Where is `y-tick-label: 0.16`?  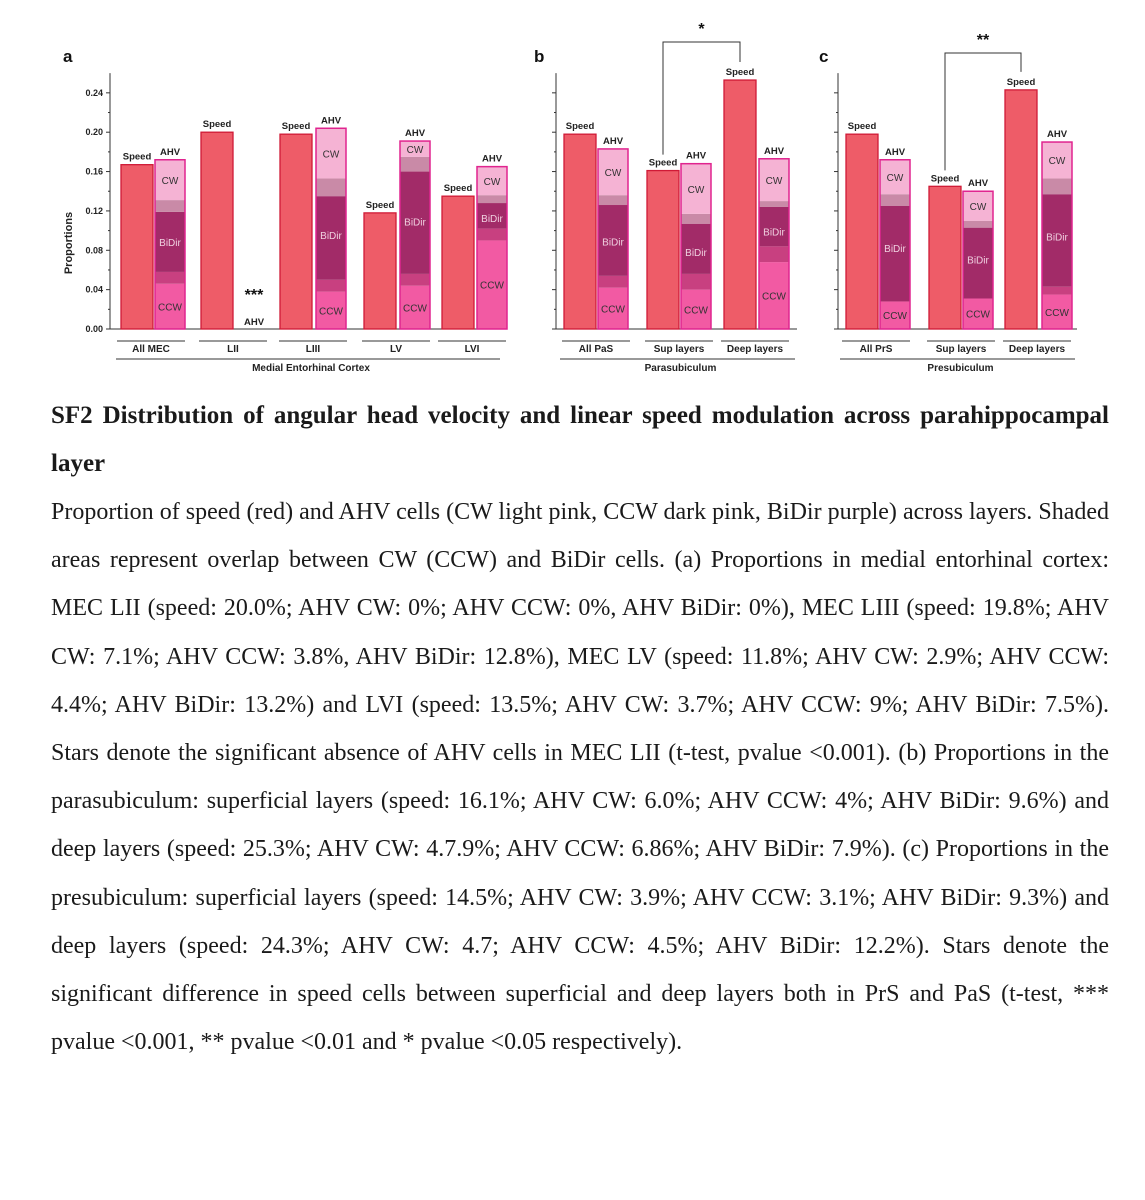 y-tick-label: 0.16 is located at coordinates (94, 172).